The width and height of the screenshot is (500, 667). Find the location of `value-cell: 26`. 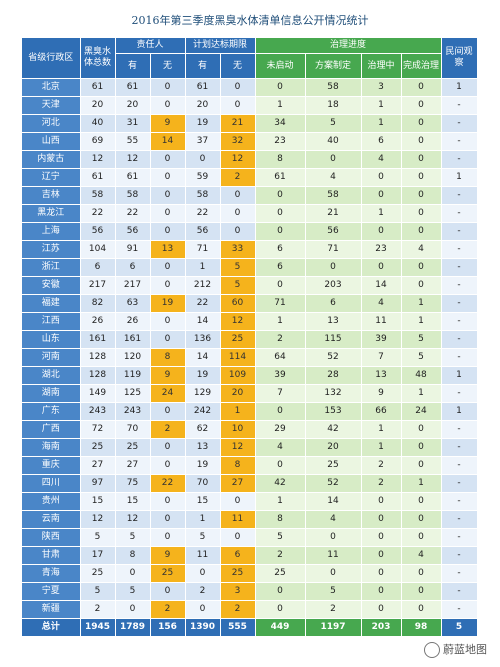

value-cell: 26 is located at coordinates (98, 321).